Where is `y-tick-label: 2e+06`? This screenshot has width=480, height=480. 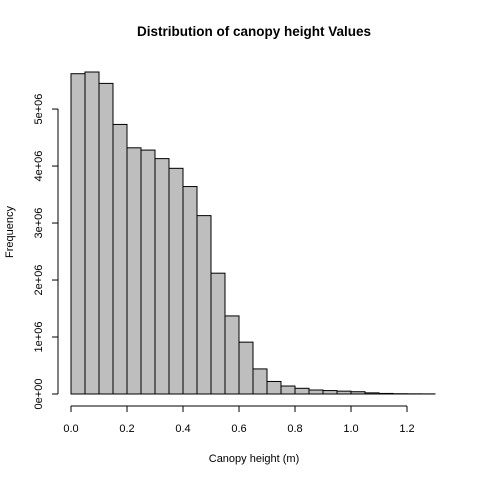
y-tick-label: 2e+06 is located at coordinates (39, 280).